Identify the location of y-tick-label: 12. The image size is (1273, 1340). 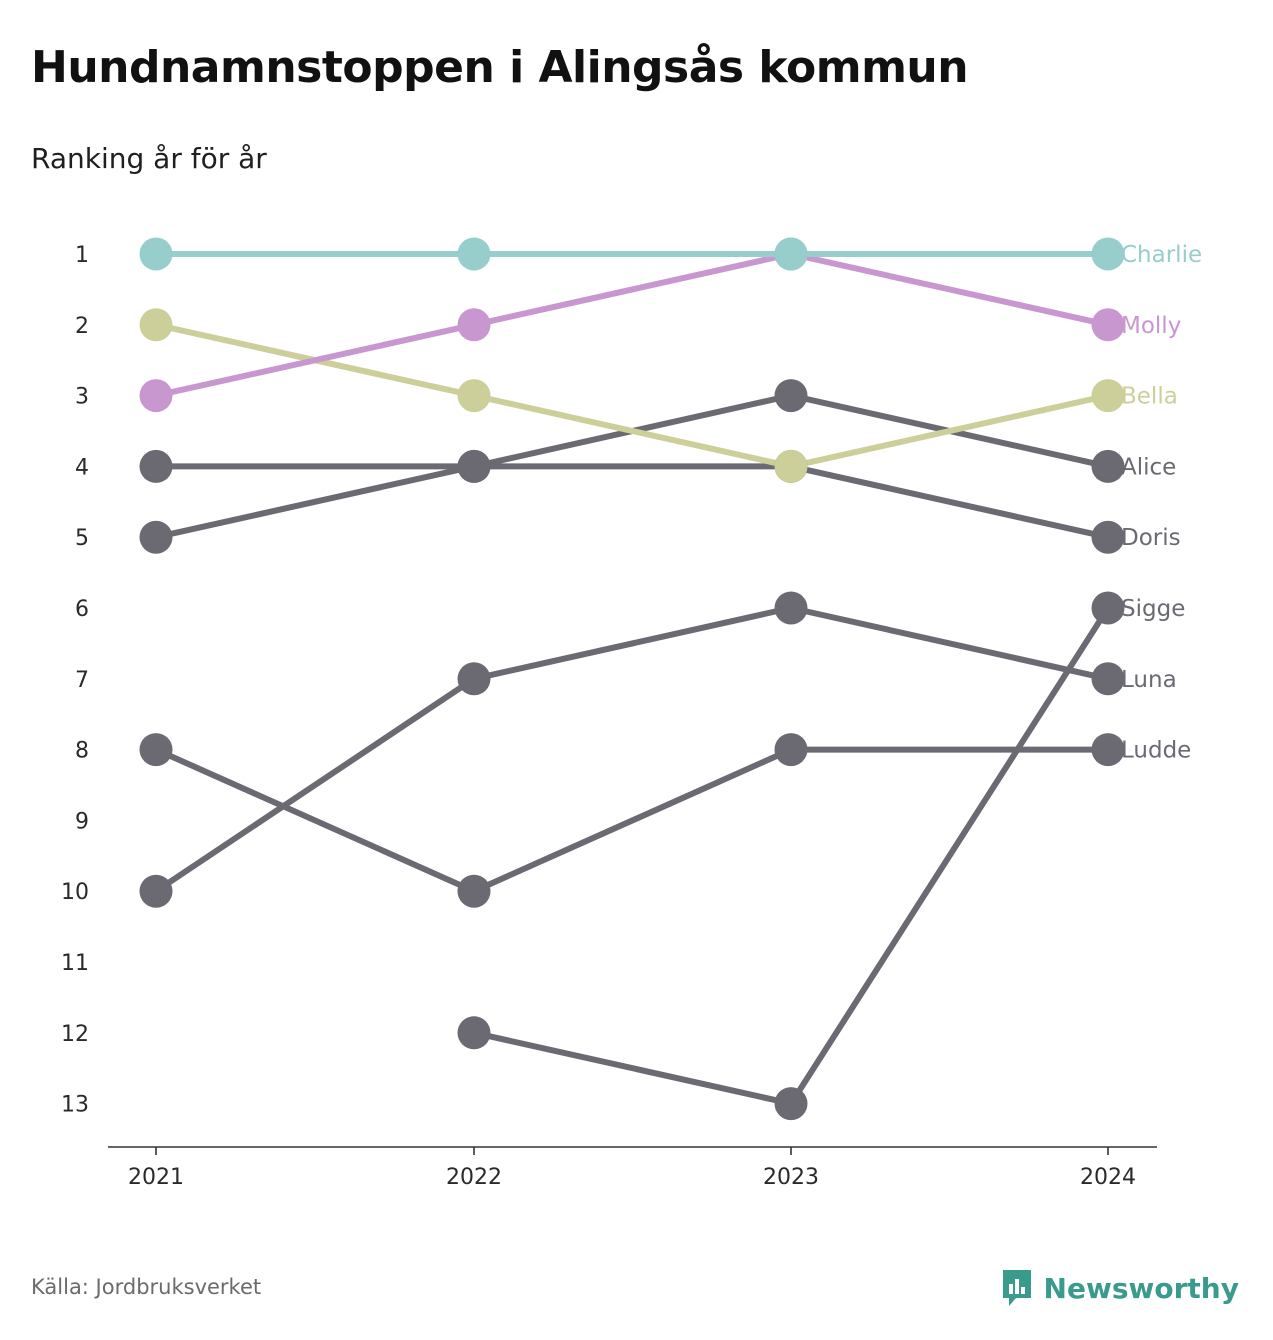
(75, 1034).